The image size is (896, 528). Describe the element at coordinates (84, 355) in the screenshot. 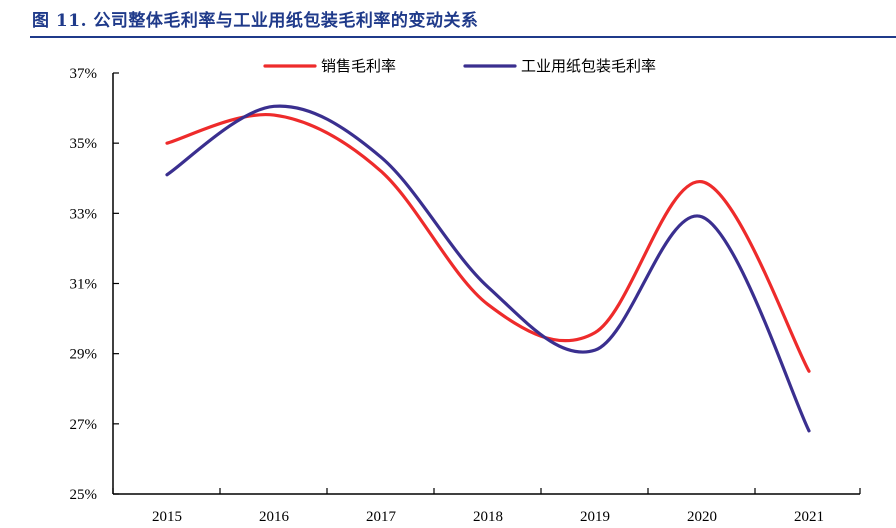

I see `y-tick-label: 29%` at that location.